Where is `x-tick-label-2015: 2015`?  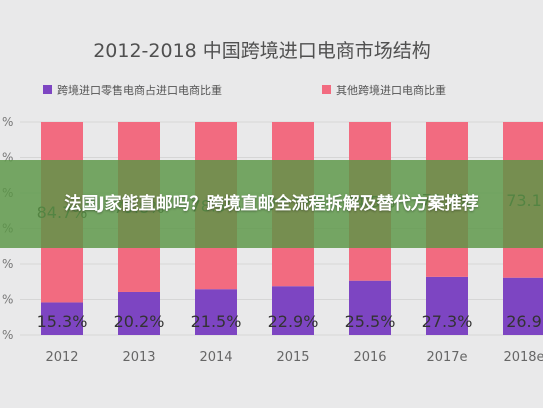
x-tick-label-2015: 2015 is located at coordinates (292, 357).